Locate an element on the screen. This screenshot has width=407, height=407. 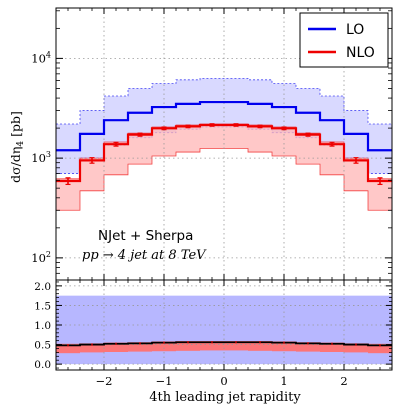
ratio-y-tick-label: 1.0 is located at coordinates (42, 326).